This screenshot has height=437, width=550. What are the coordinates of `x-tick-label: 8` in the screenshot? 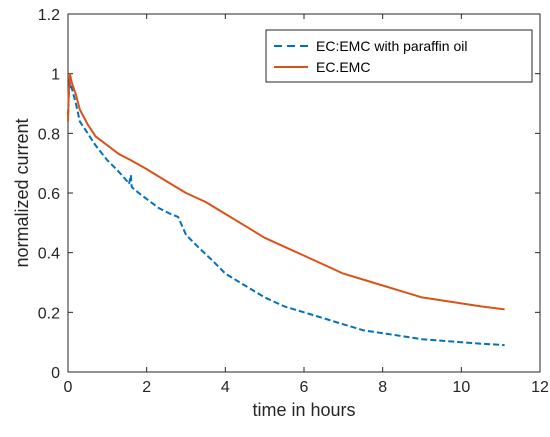 It's located at (382, 387).